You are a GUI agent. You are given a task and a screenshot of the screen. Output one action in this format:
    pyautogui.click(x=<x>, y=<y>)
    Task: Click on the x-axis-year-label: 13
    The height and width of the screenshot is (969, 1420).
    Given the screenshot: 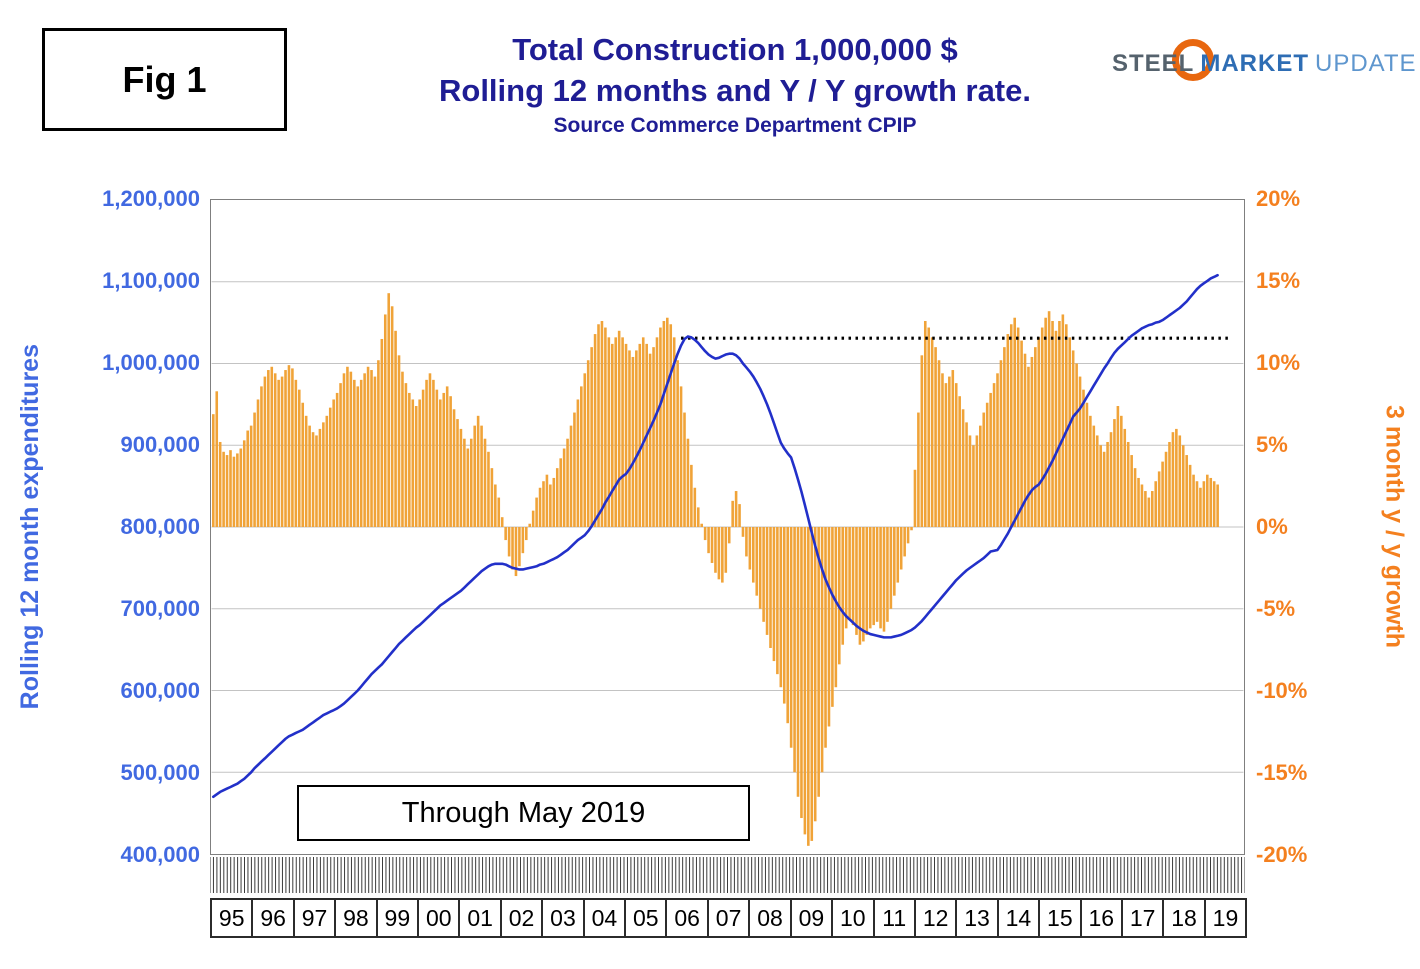 What is the action you would take?
    pyautogui.click(x=975, y=918)
    